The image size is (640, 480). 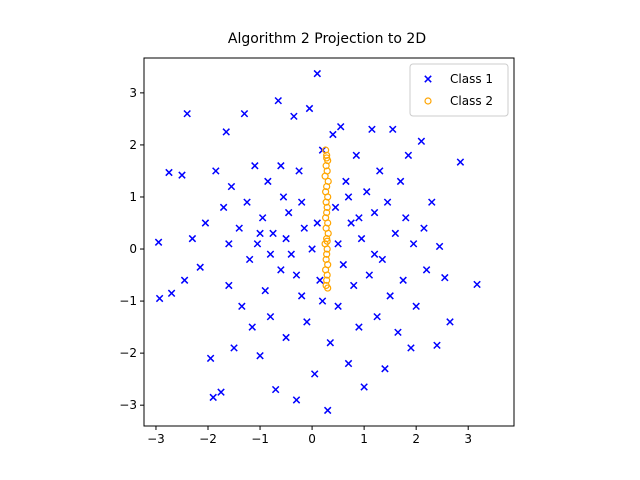 I want to click on legend-box, so click(x=459, y=90).